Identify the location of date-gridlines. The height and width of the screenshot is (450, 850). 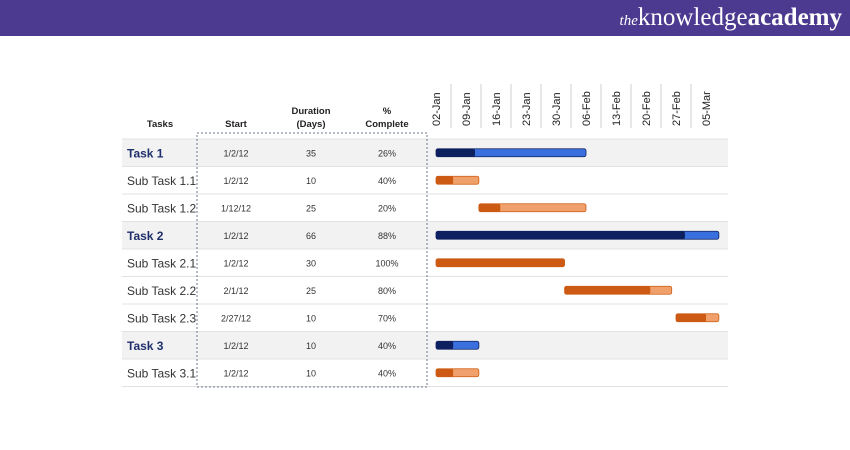
(571, 106).